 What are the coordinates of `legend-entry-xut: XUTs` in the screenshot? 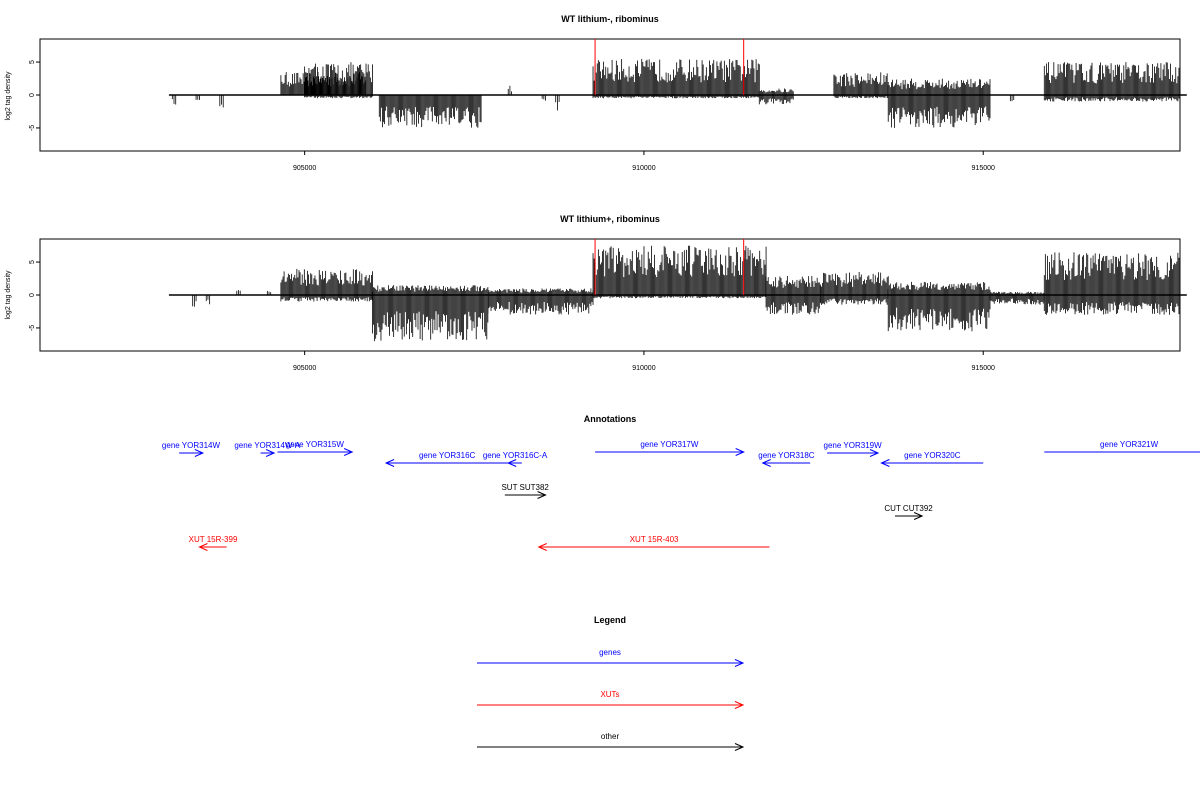 It's located at (611, 699).